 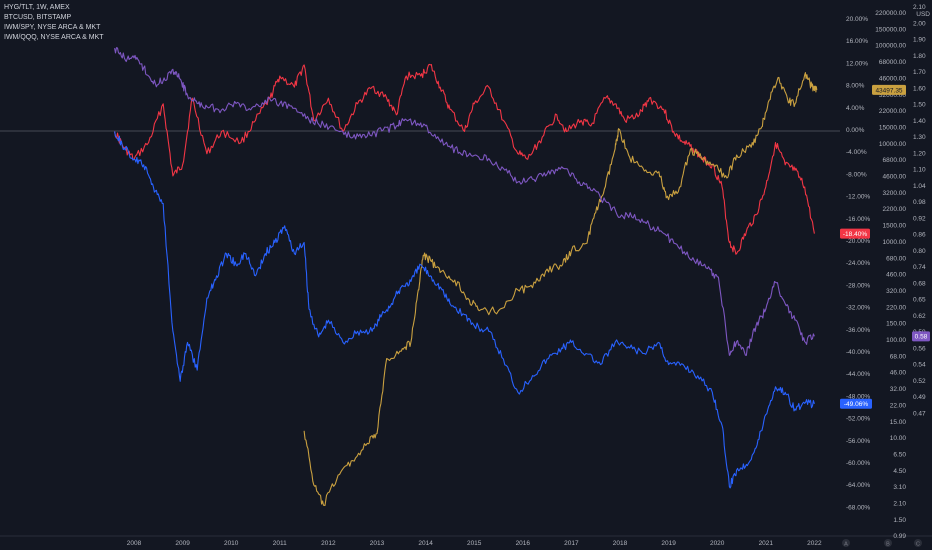 What do you see at coordinates (919, 72) in the screenshot?
I see `ratio-tick-label: 1.70` at bounding box center [919, 72].